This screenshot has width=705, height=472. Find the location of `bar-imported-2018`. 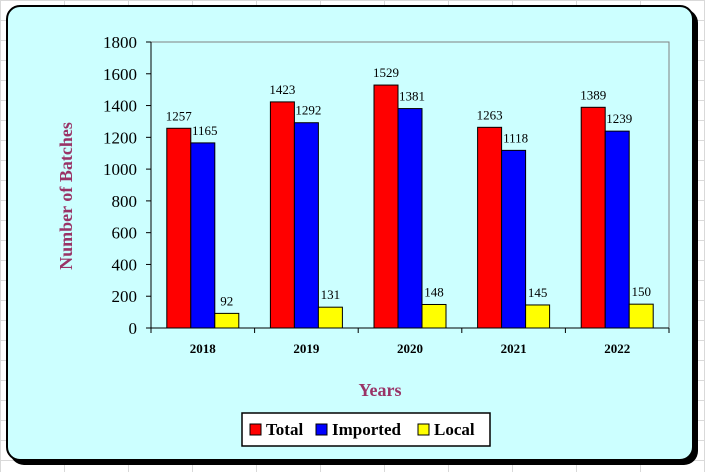

bar-imported-2018 is located at coordinates (203, 235).